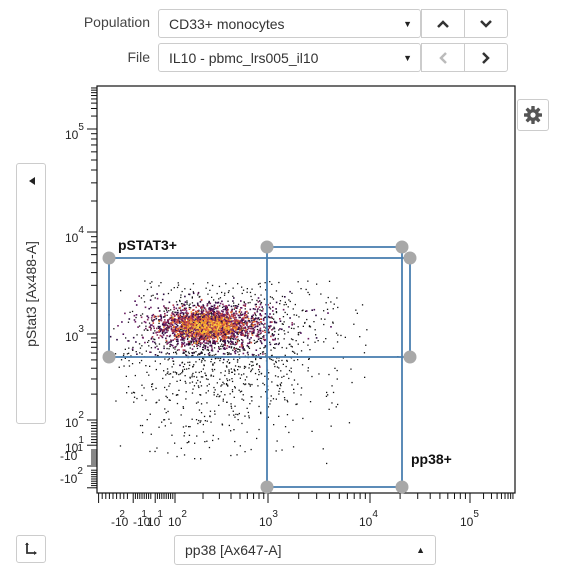 The width and height of the screenshot is (562, 587). Describe the element at coordinates (31, 549) in the screenshot. I see `swap-axes-button` at that location.